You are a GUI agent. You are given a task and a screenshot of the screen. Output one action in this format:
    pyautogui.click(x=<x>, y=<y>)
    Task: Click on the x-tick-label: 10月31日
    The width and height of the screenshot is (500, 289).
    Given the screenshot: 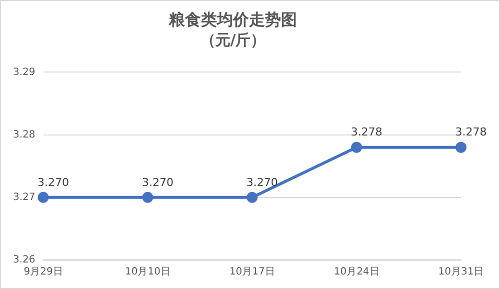 What is the action you would take?
    pyautogui.click(x=461, y=272)
    